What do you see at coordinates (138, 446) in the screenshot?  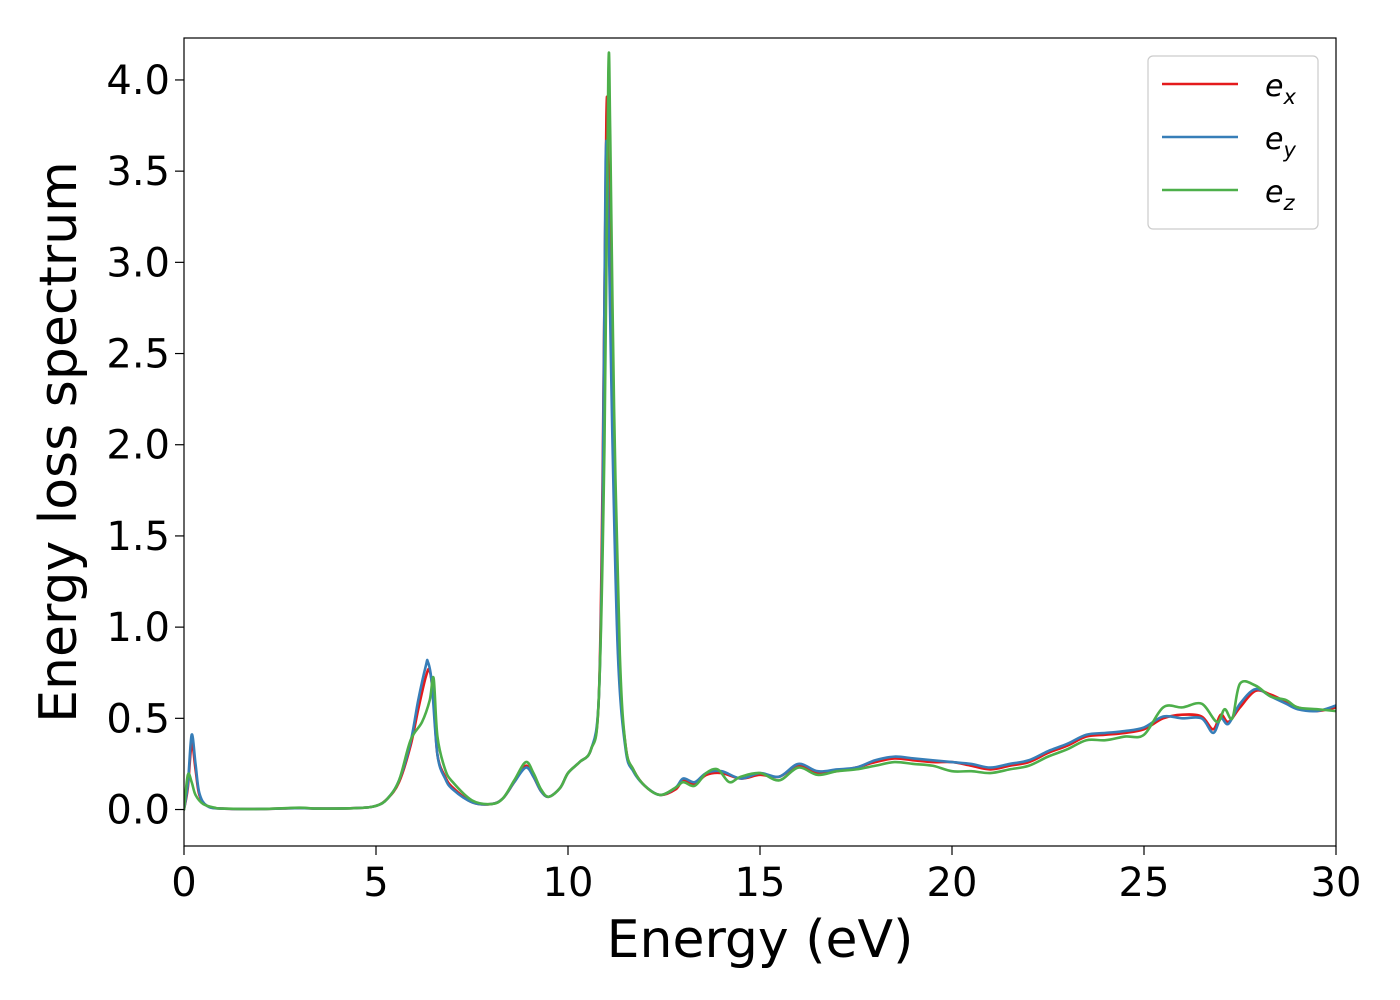 I see `y-tick-label: 2.0` at bounding box center [138, 446].